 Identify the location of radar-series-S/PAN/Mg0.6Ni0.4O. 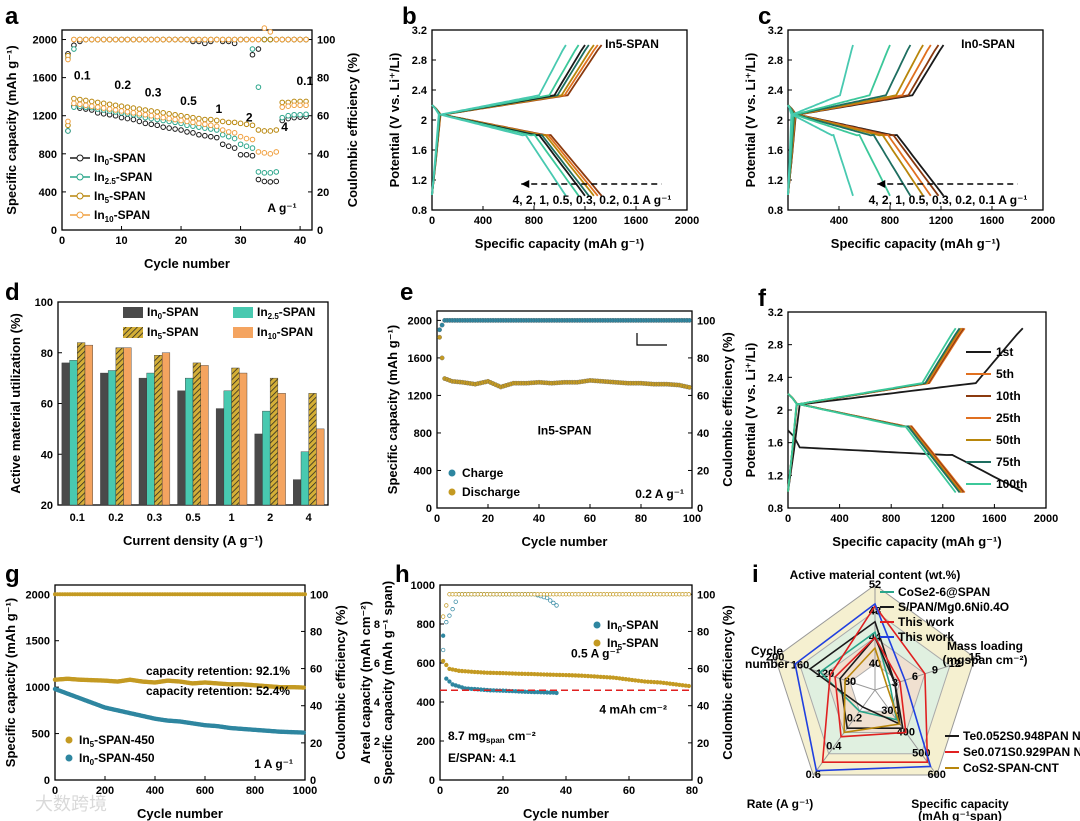
(854, 673).